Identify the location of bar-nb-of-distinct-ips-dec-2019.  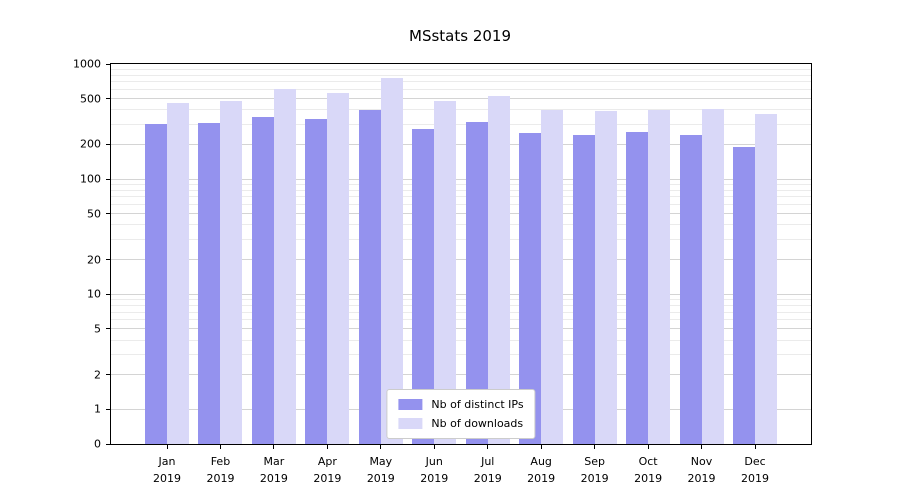
(744, 295).